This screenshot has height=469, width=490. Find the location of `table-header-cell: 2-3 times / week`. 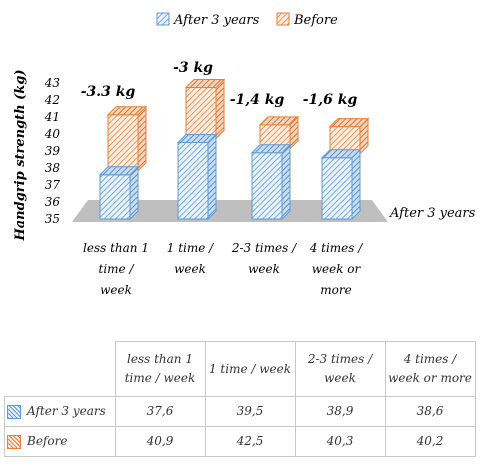

table-header-cell: 2-3 times / week is located at coordinates (340, 369).